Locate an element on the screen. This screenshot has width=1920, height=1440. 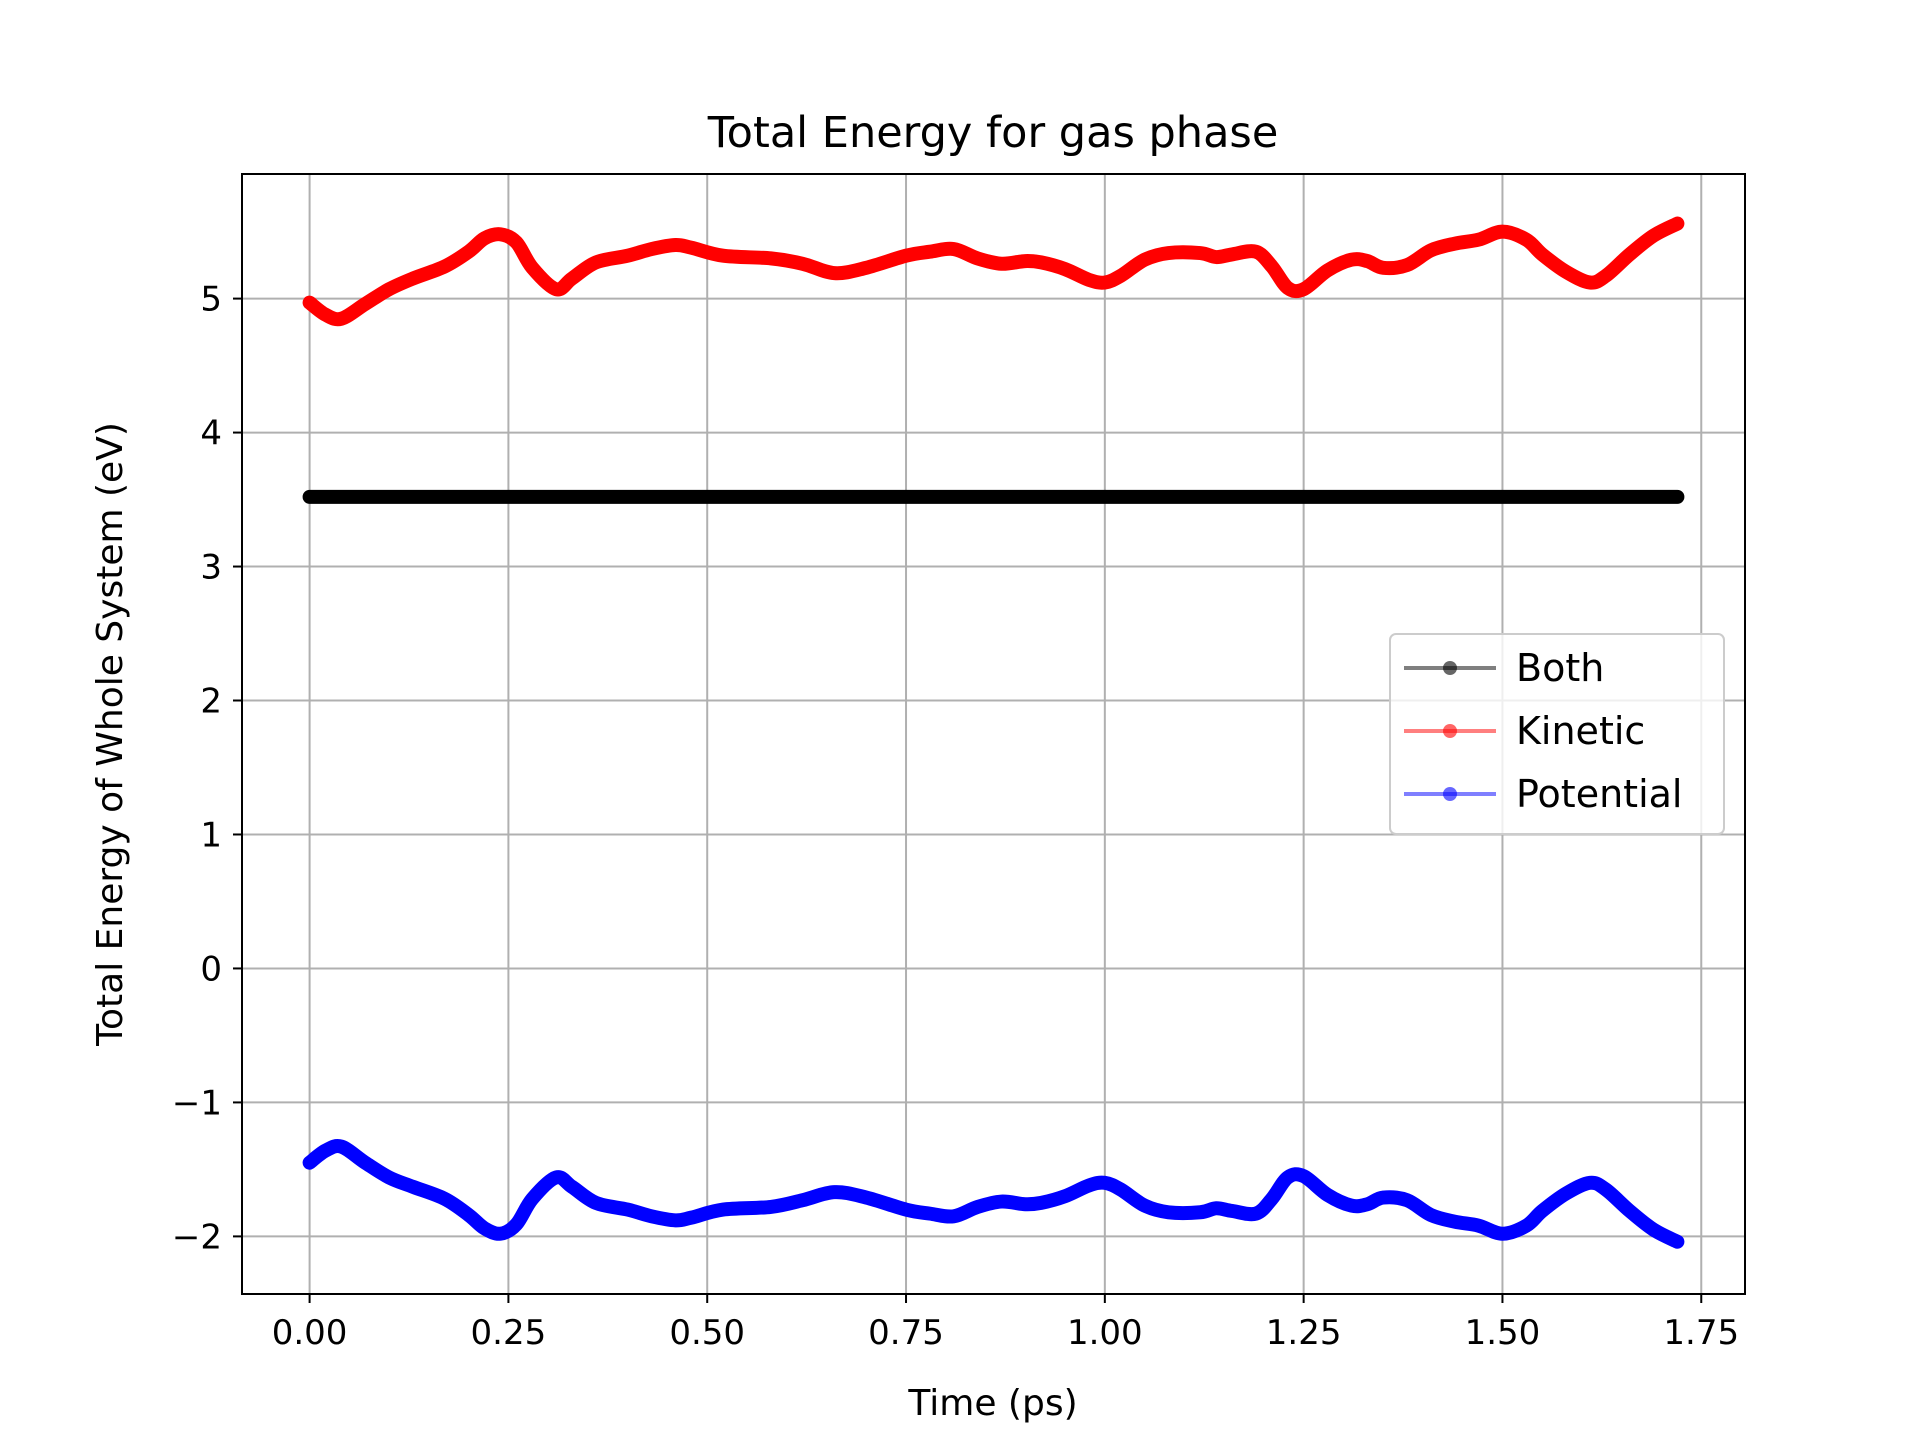
legend: Both Kinetic Potential is located at coordinates (1557, 734).